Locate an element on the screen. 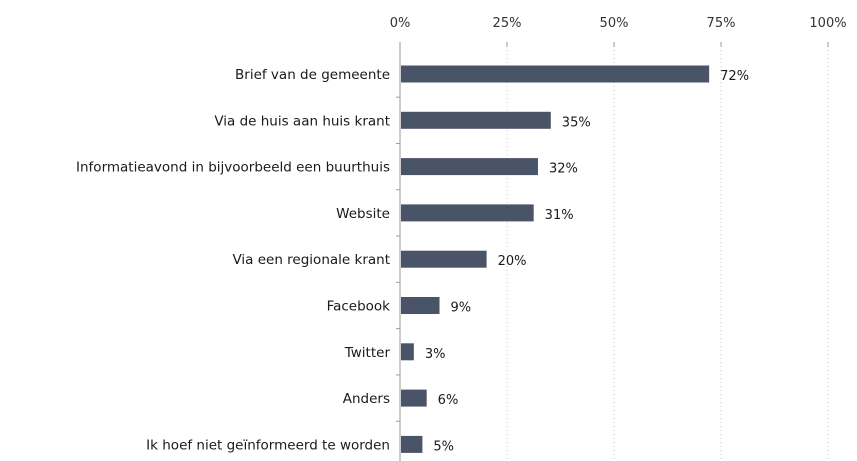 The image size is (857, 461). x-tick-label: 100% is located at coordinates (827, 23).